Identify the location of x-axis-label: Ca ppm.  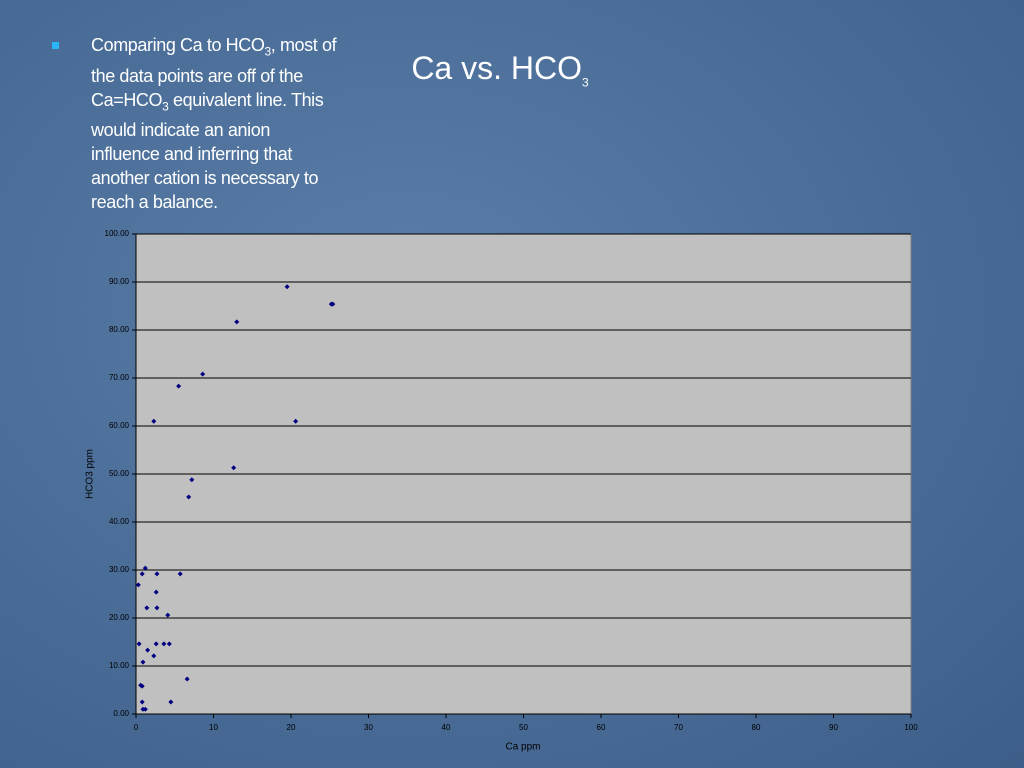
(522, 747).